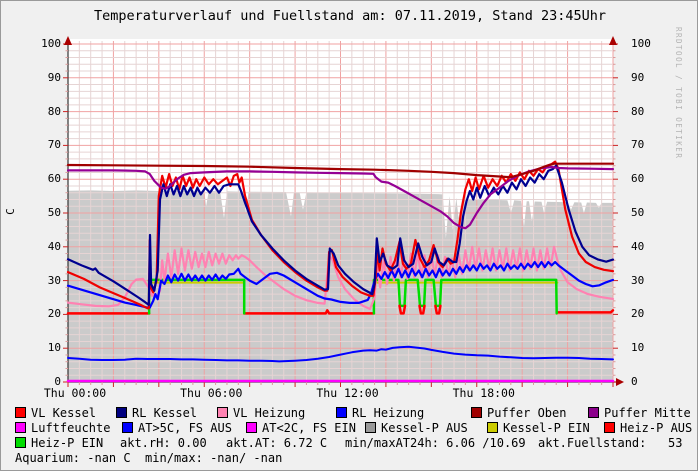  What do you see at coordinates (165, 413) in the screenshot?
I see `legend-label: RL Kessel` at bounding box center [165, 413].